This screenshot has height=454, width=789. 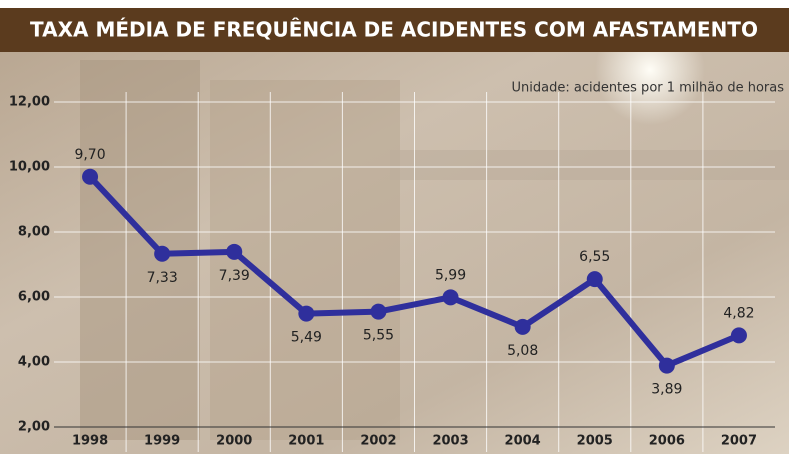 What do you see at coordinates (34, 232) in the screenshot?
I see `y-tick-label: 8,00` at bounding box center [34, 232].